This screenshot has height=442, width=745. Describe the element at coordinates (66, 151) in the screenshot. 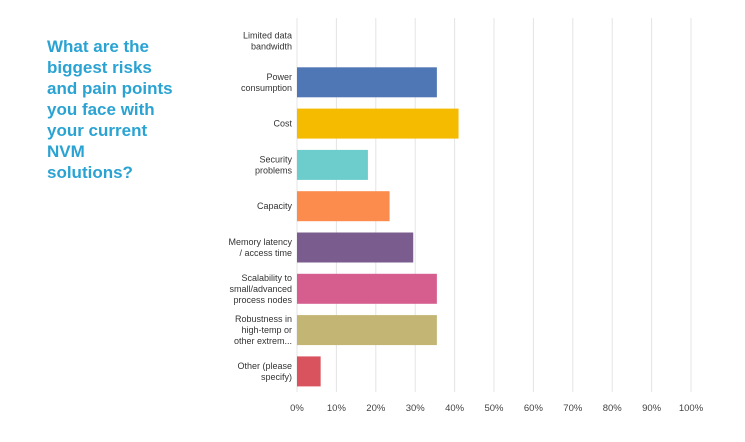

I see `question-line: NVM` at that location.